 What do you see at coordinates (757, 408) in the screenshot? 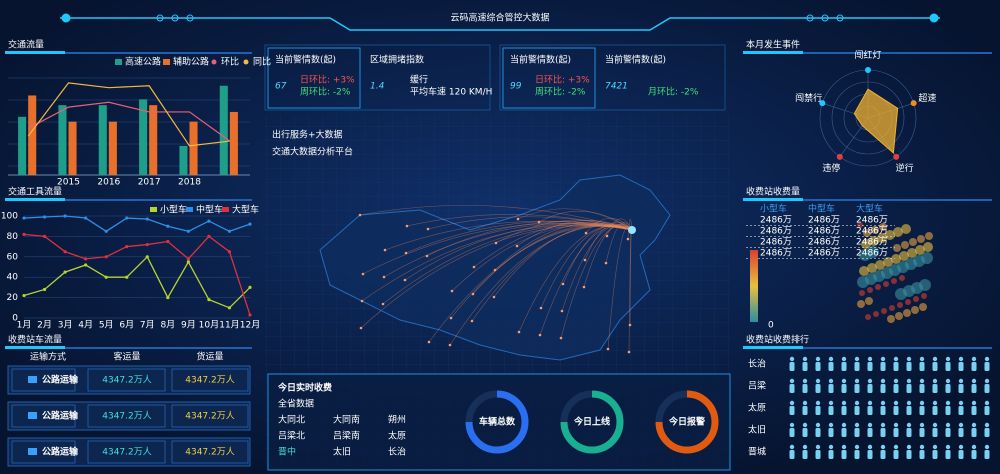
I see `rank-label: 太原` at bounding box center [757, 408].